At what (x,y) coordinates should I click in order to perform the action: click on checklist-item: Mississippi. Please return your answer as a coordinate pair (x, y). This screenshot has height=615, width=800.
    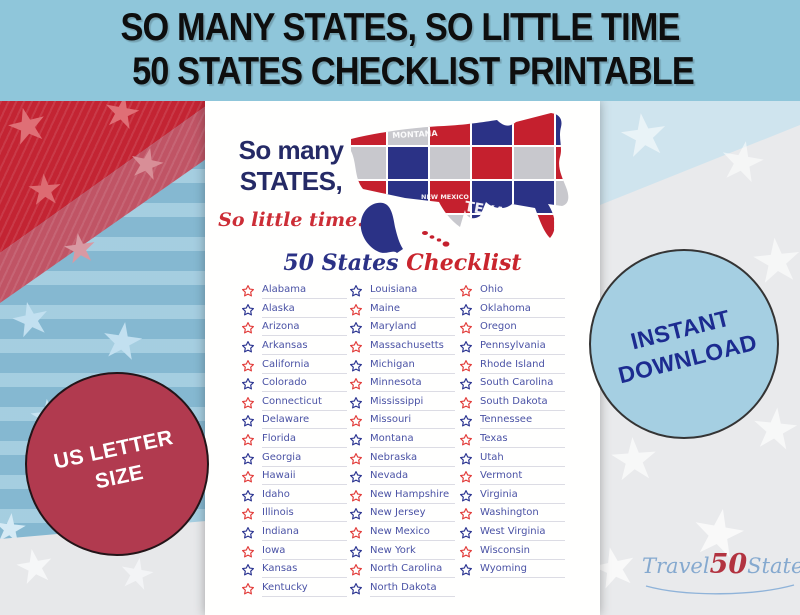
    Looking at the image, I should click on (402, 403).